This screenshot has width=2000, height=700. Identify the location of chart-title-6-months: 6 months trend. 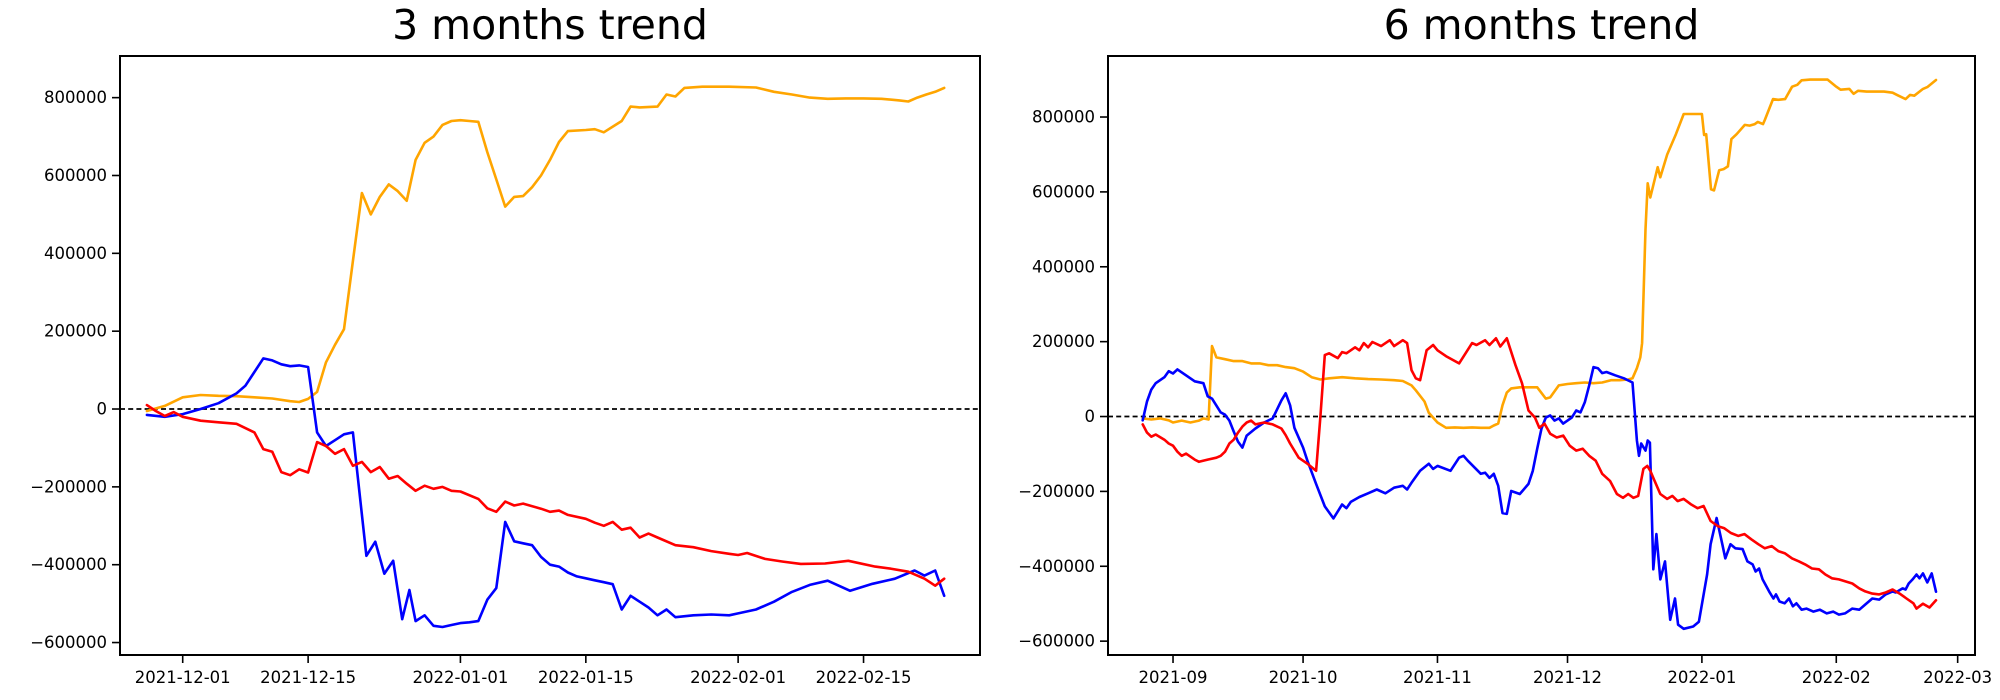
(1541, 25).